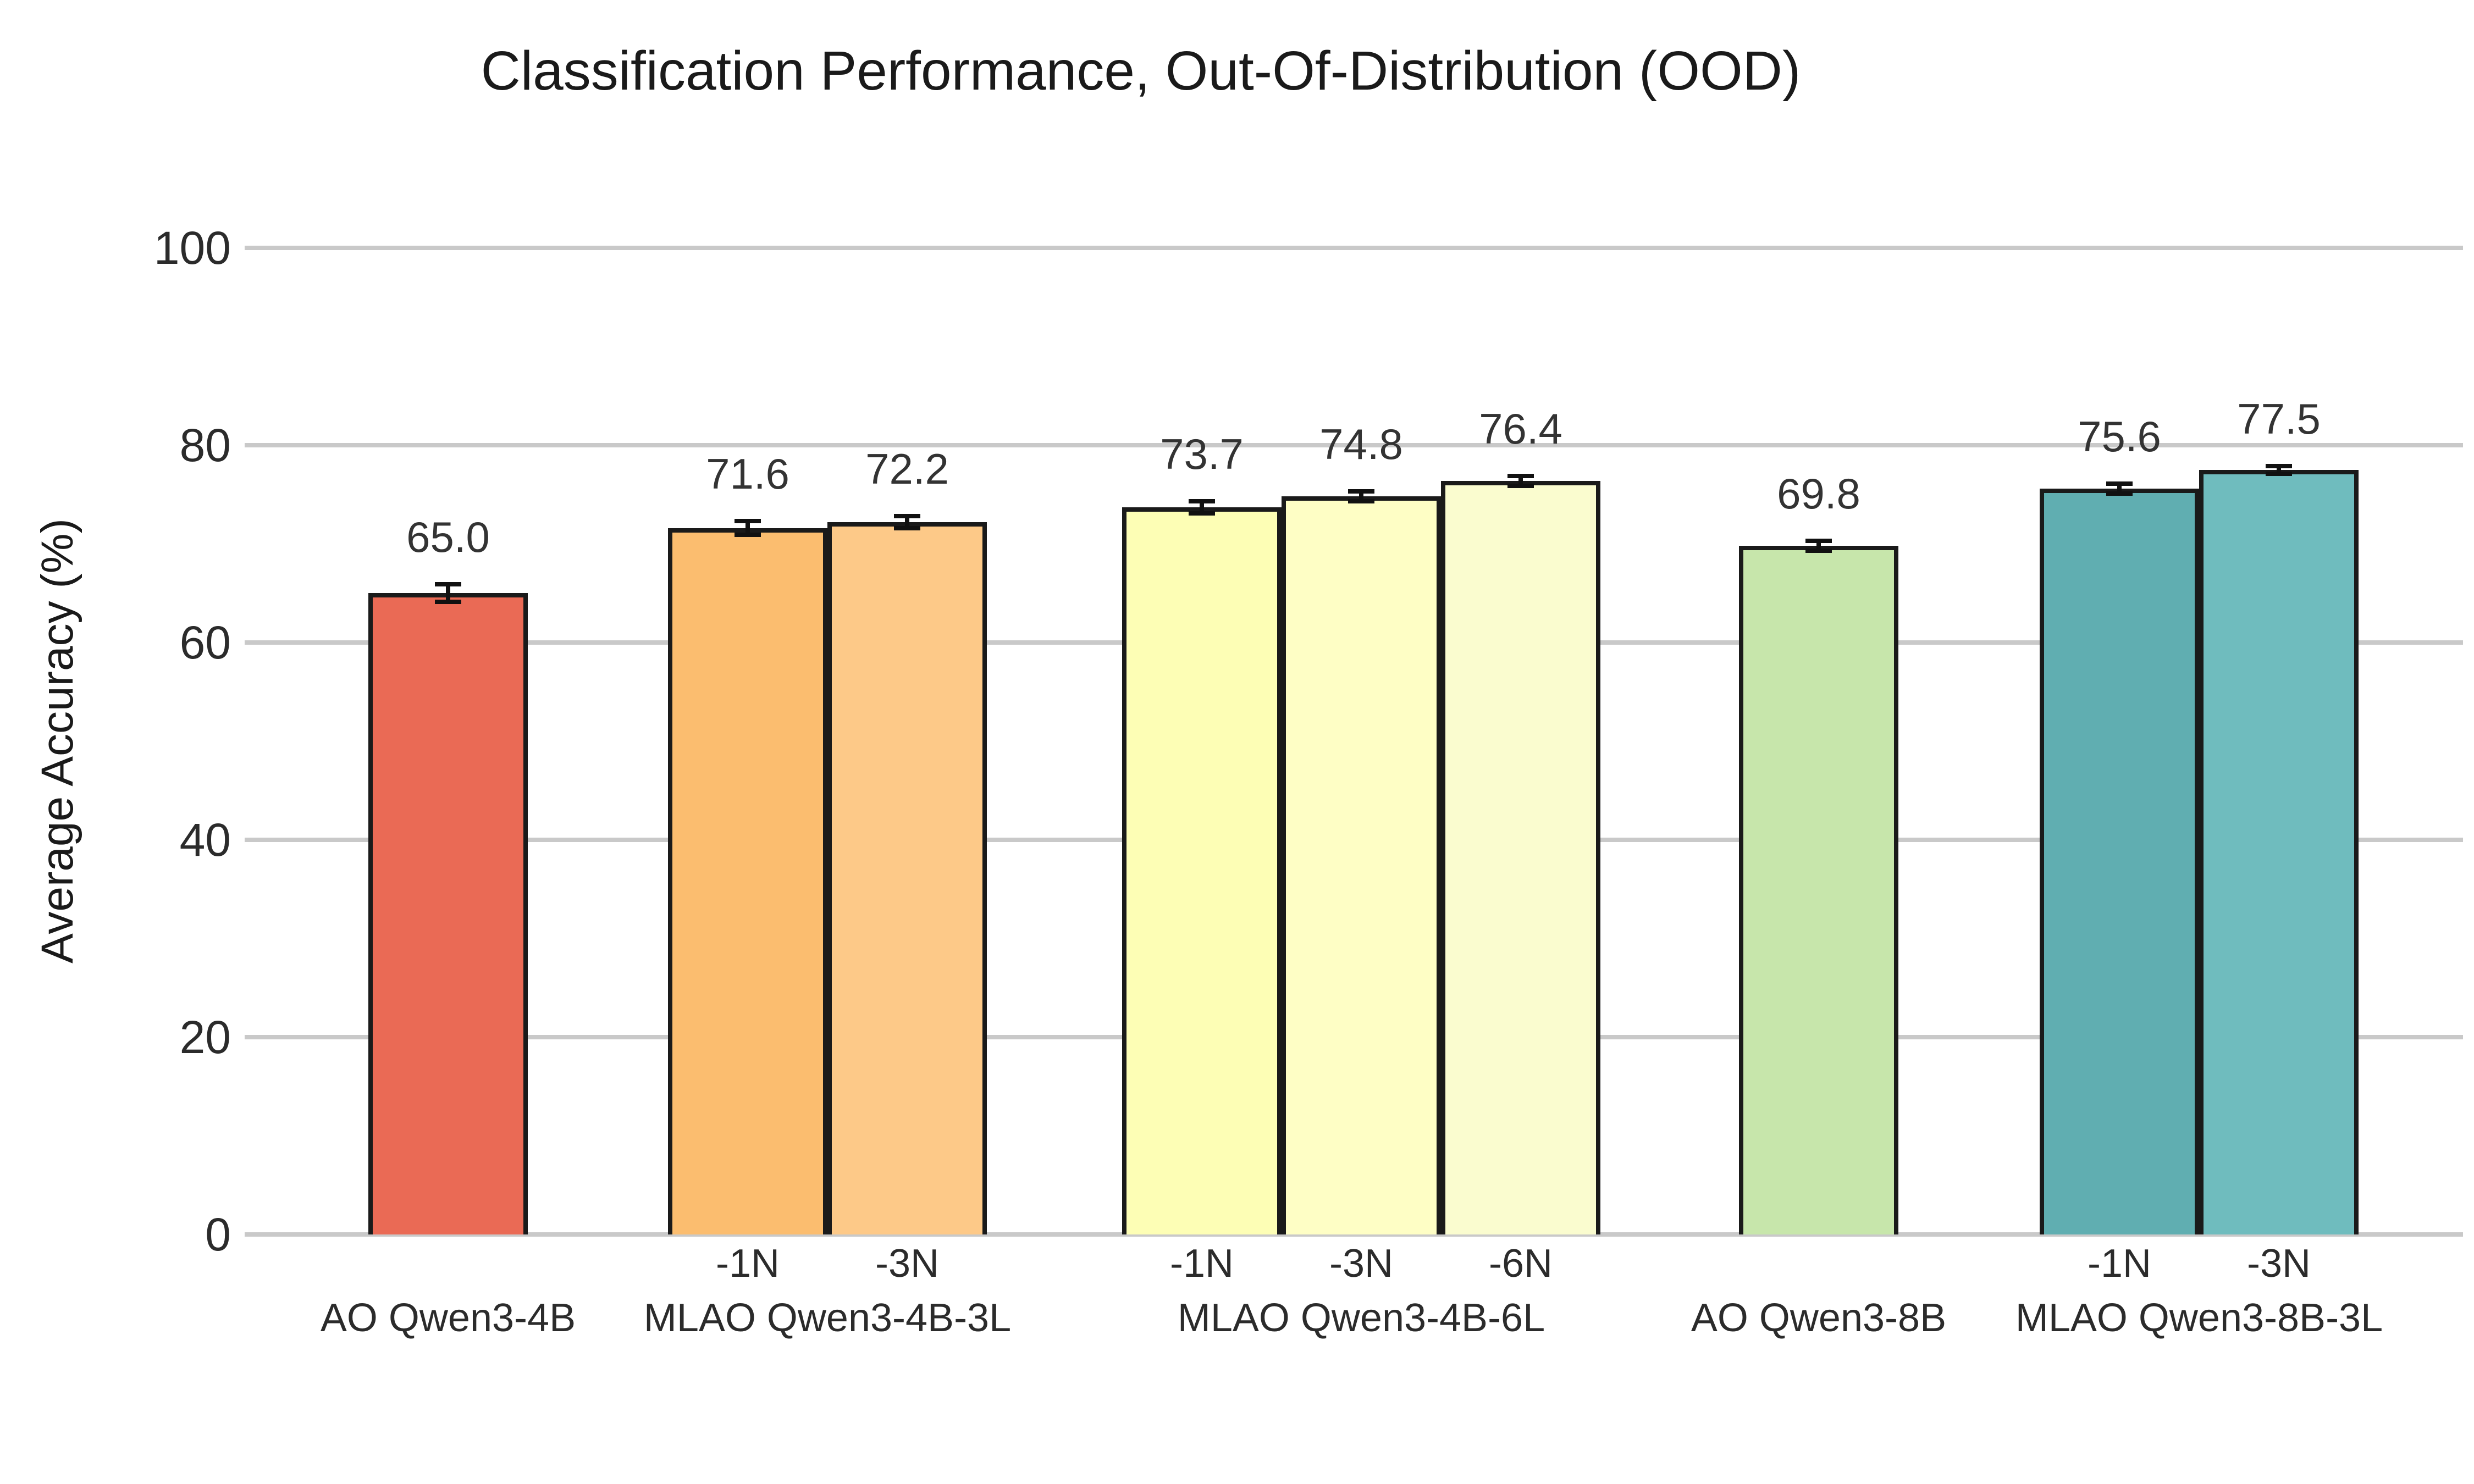 This screenshot has height=1484, width=2474. What do you see at coordinates (205, 840) in the screenshot?
I see `y-tick-label-40: 40` at bounding box center [205, 840].